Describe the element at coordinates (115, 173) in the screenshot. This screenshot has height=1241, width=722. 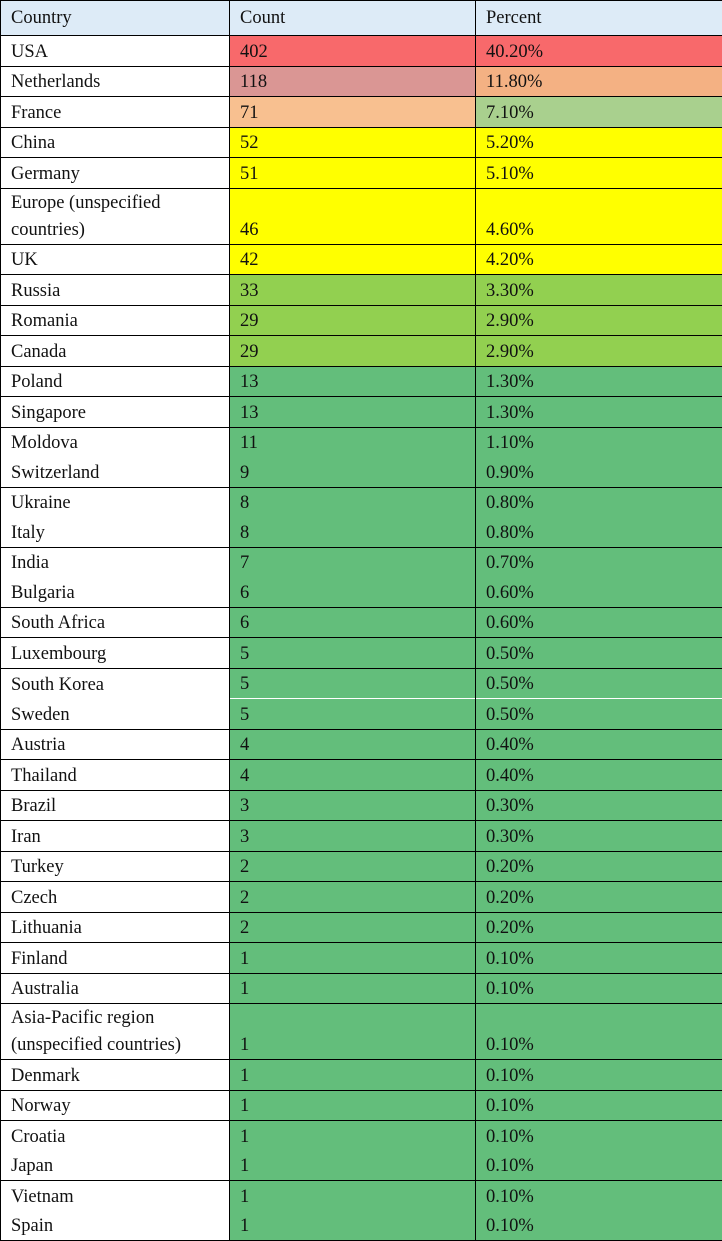
I see `country-cell: Germany` at that location.